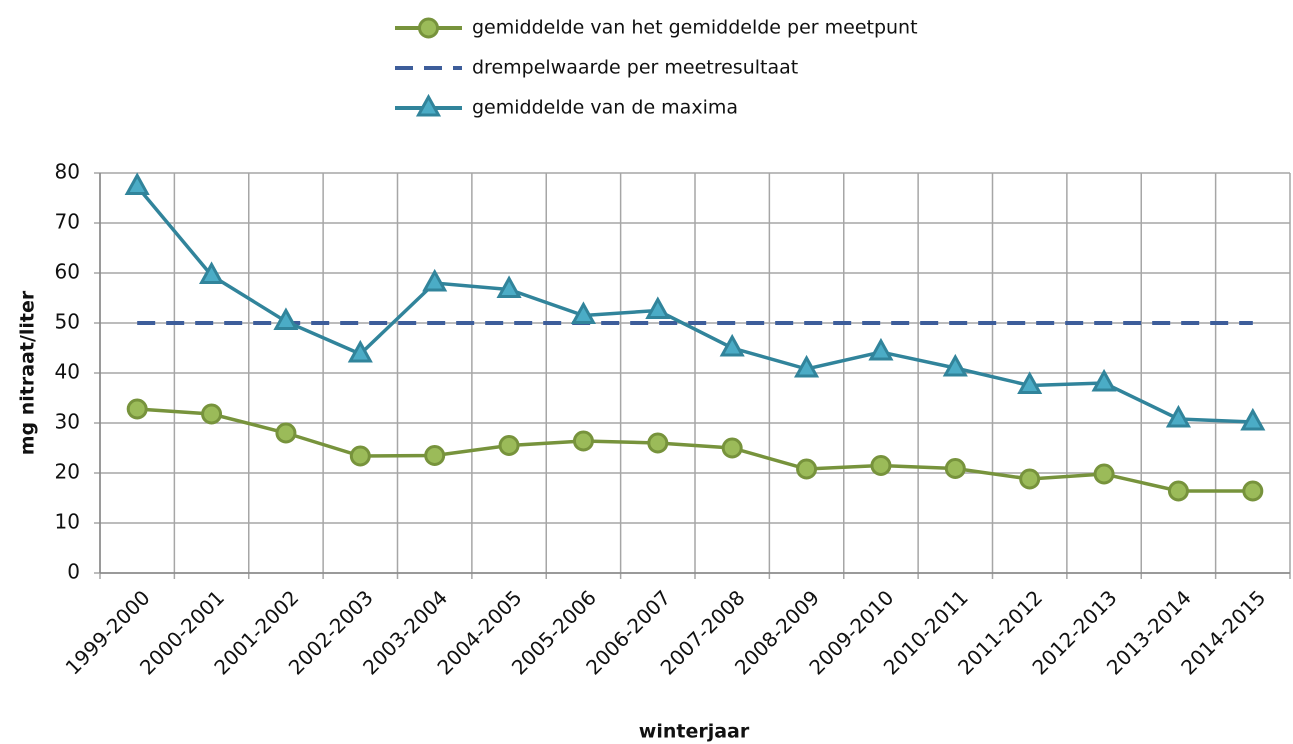 This screenshot has width=1293, height=744. I want to click on legend-label: gemiddelde van de maxima, so click(605, 108).